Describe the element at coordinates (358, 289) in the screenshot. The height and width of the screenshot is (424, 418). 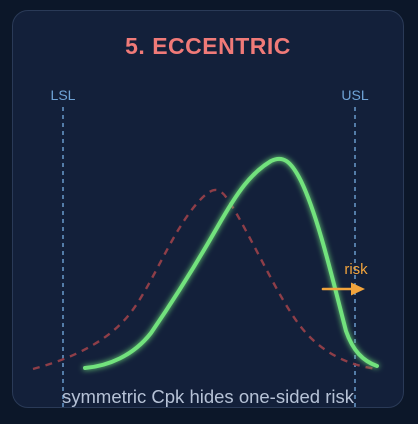
I see `risk-arrow-head` at that location.